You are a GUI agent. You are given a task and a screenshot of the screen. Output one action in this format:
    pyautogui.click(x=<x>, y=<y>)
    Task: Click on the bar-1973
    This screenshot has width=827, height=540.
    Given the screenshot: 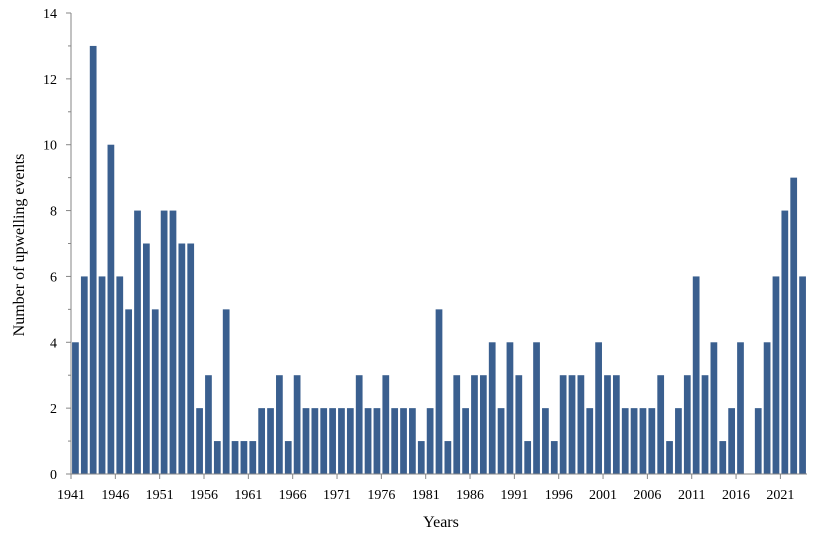 What is the action you would take?
    pyautogui.click(x=359, y=424)
    